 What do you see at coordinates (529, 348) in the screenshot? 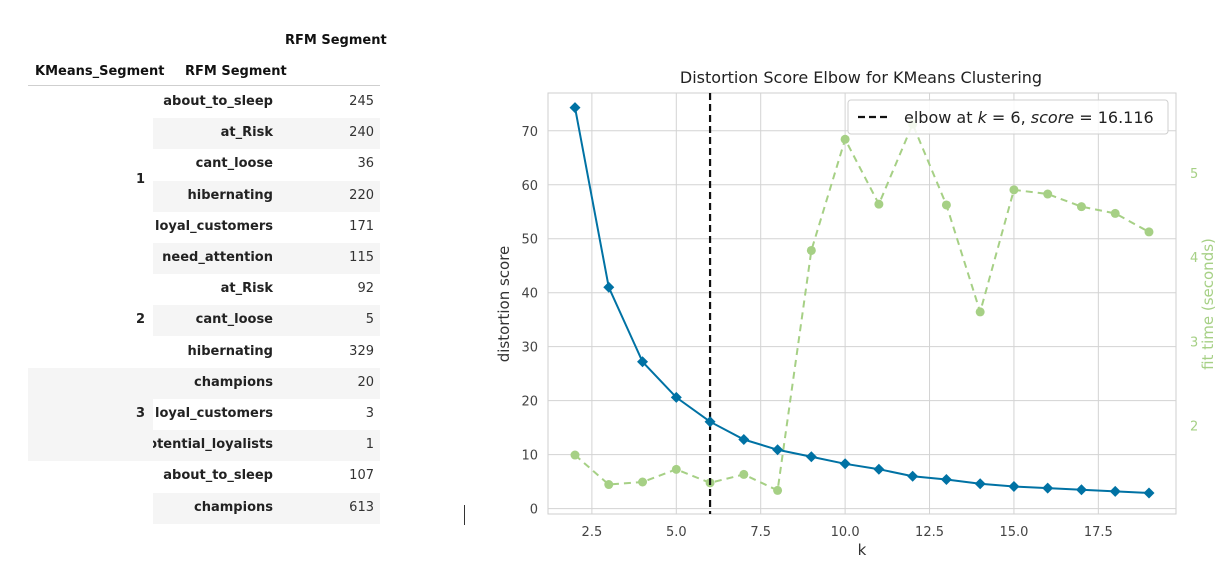
I see `y-tick-label: 30` at bounding box center [529, 348].